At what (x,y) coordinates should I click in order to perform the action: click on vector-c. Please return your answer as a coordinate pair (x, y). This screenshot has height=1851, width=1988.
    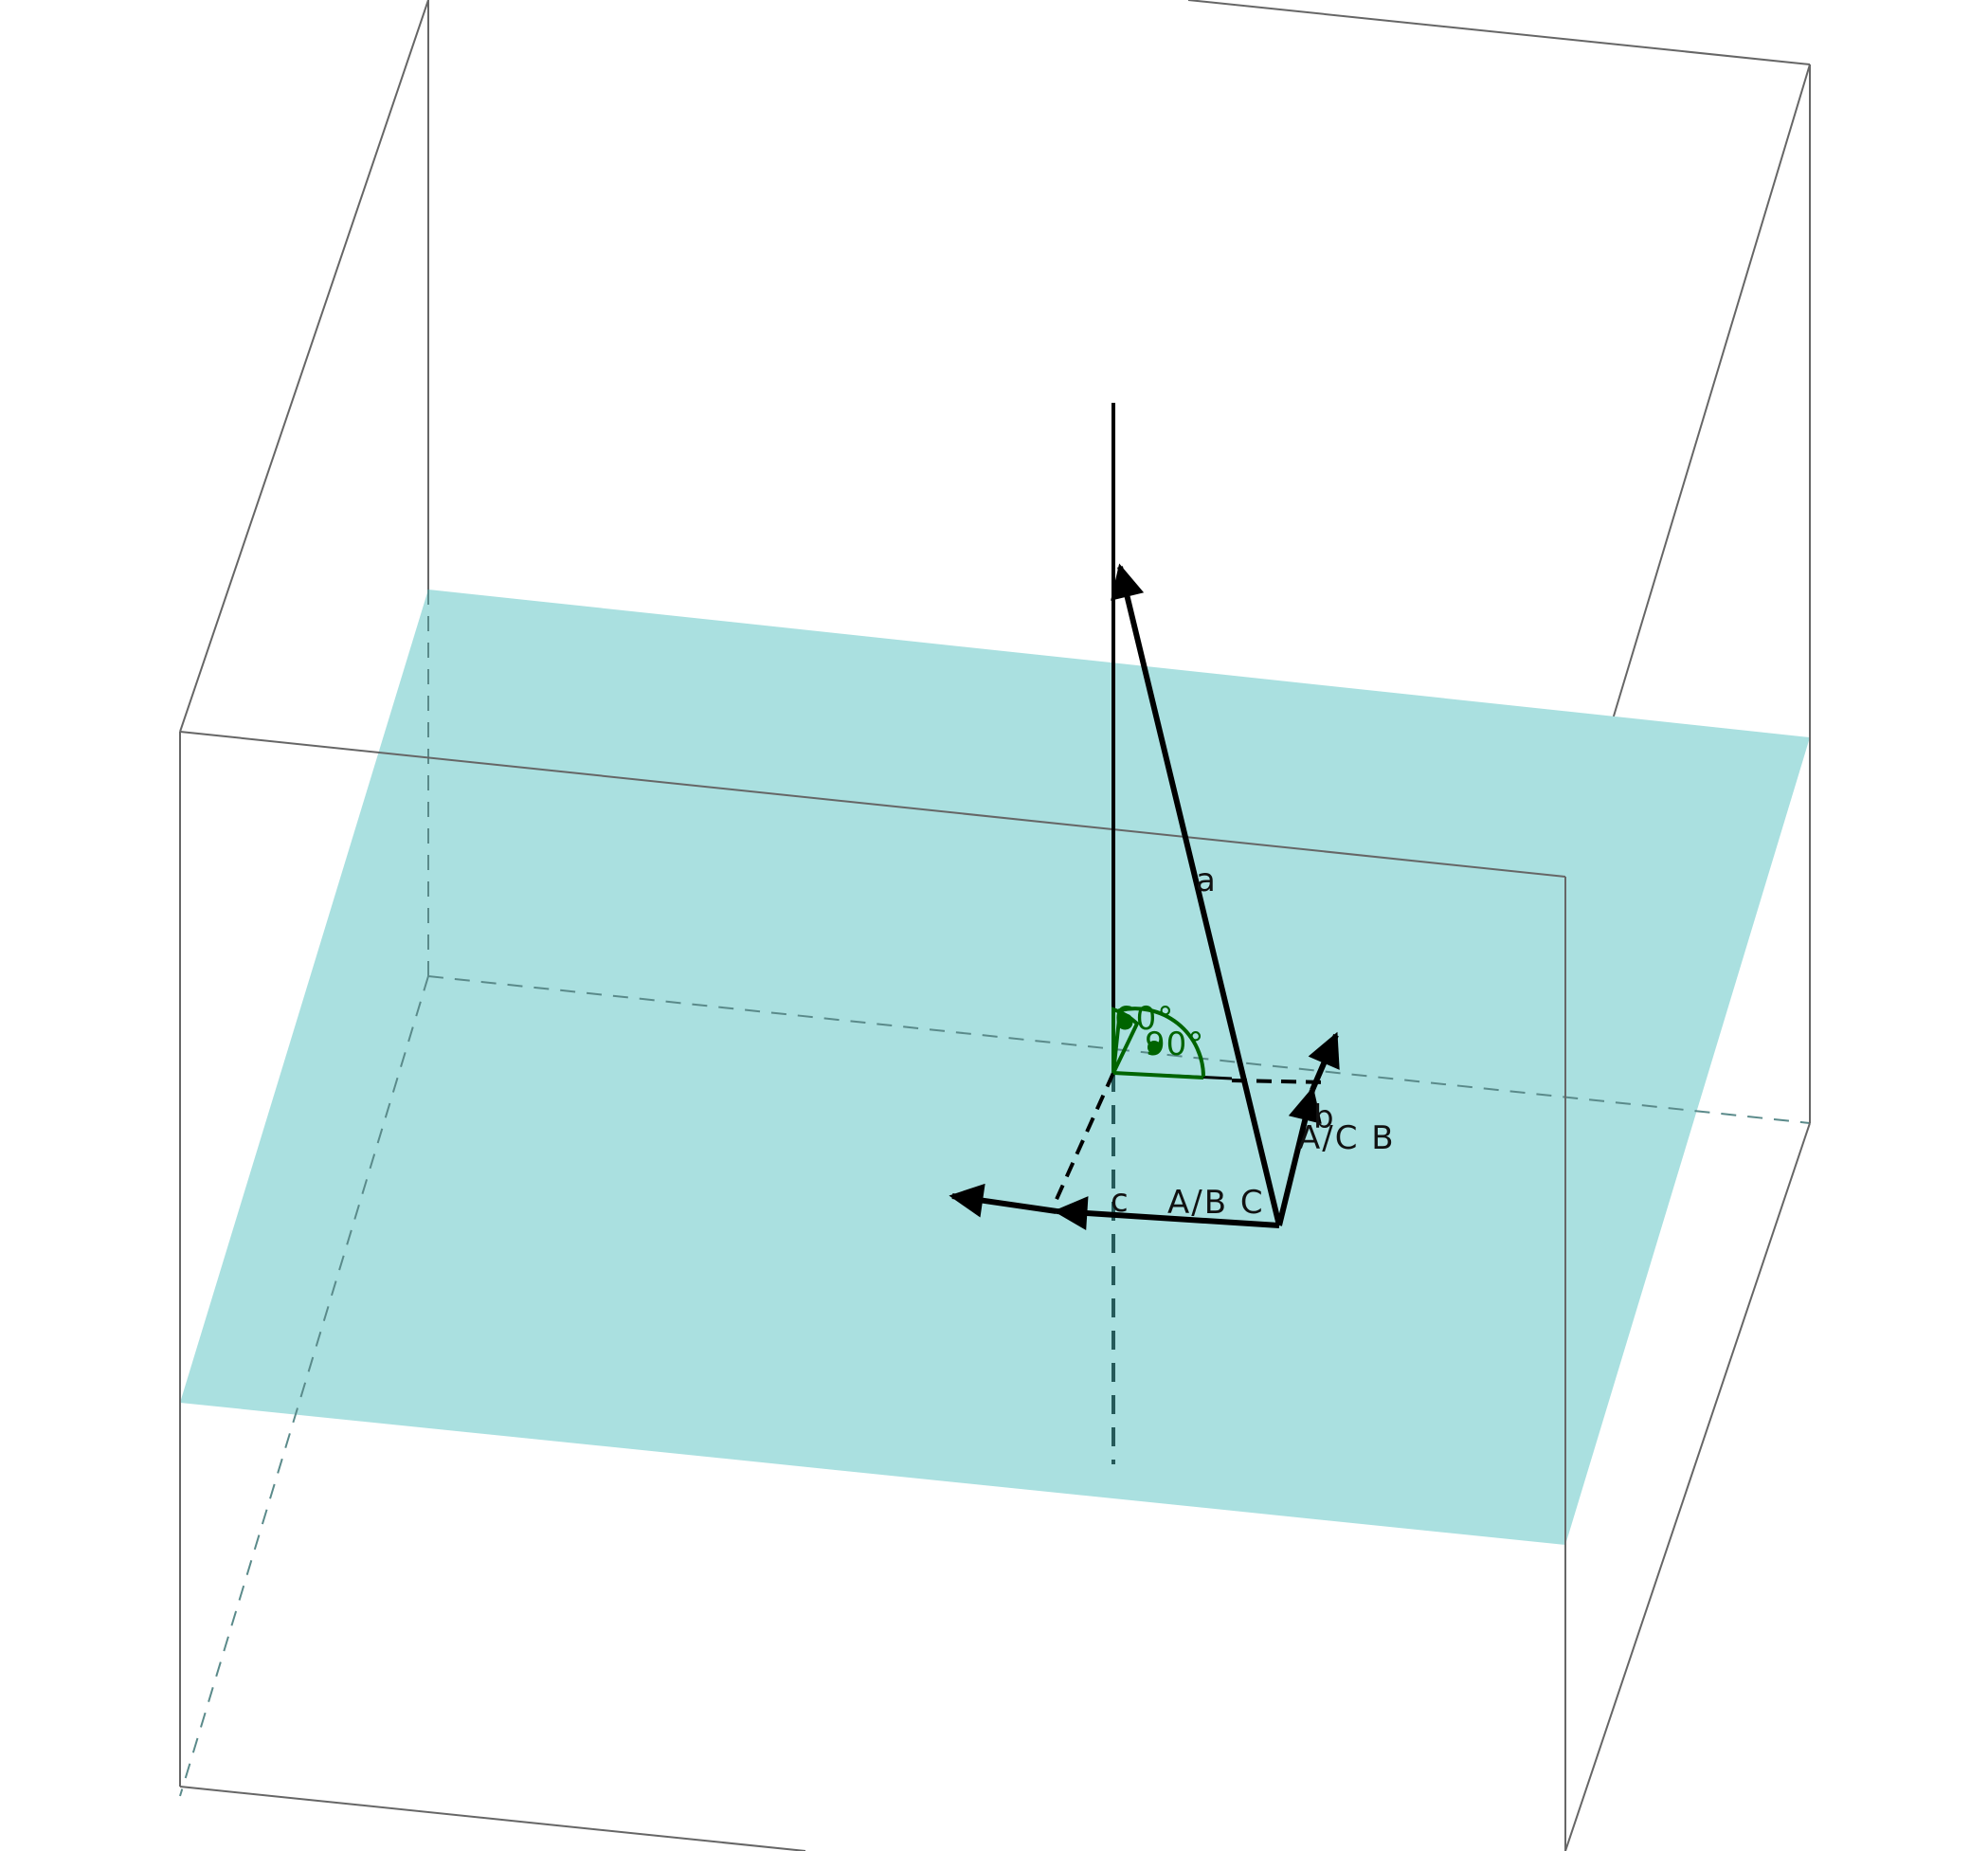
    Looking at the image, I should click on (1003, 1200).